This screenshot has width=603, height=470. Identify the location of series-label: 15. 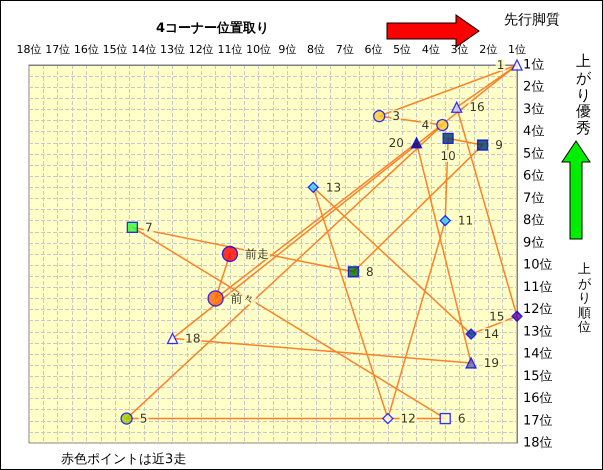
(496, 316).